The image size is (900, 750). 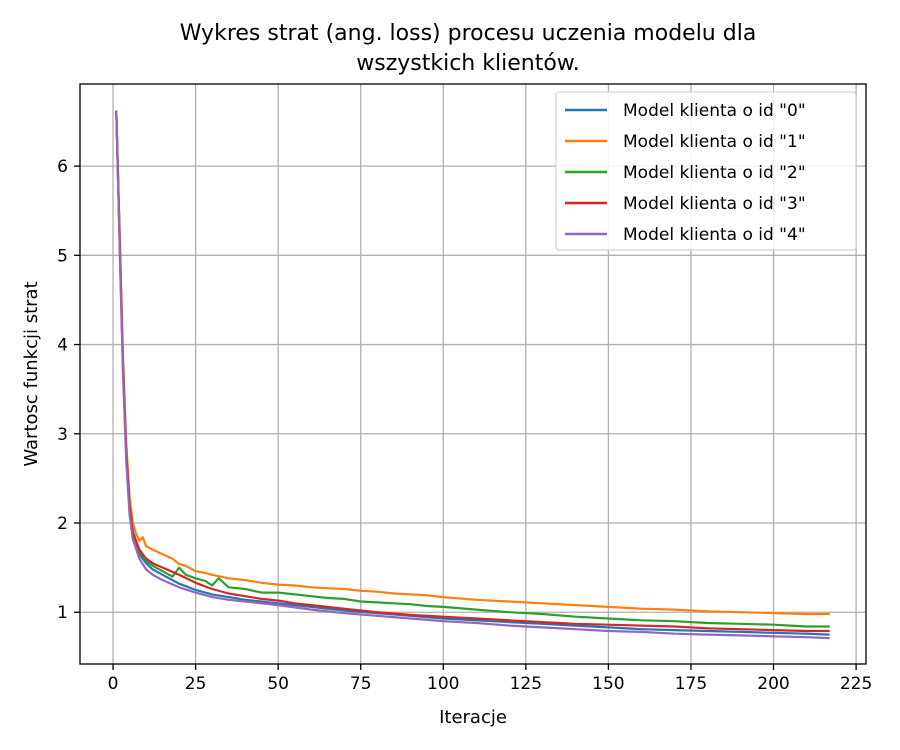 I want to click on x-tick-label: 50, so click(x=278, y=684).